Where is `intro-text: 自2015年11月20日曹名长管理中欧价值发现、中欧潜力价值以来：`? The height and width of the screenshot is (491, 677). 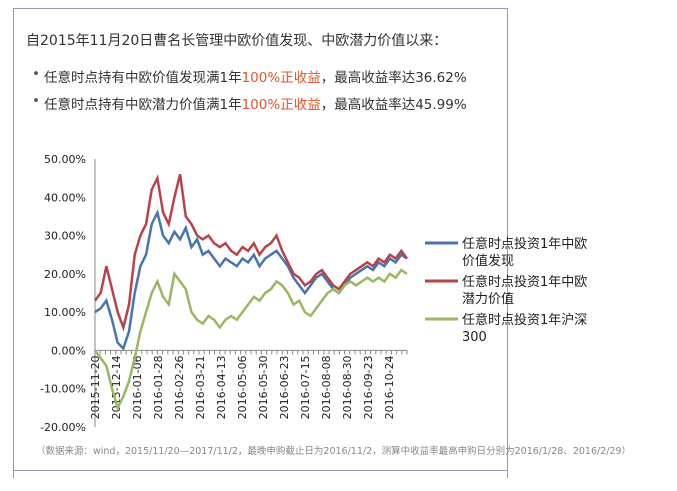 intro-text: 自2015年11月20日曹名长管理中欧价值发现、中欧潜力价值以来： is located at coordinates (237, 41).